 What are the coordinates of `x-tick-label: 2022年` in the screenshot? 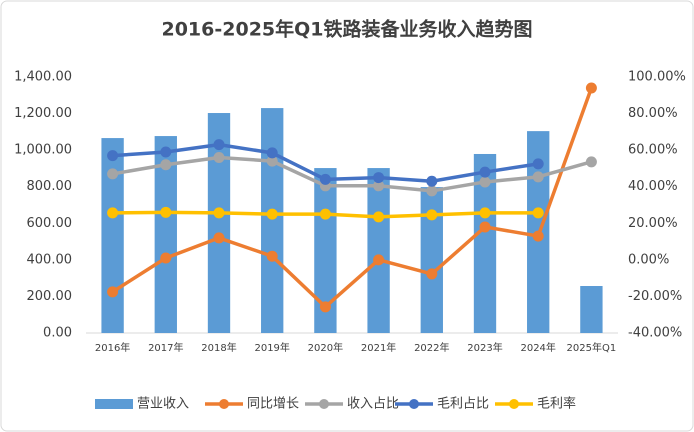 It's located at (431, 347).